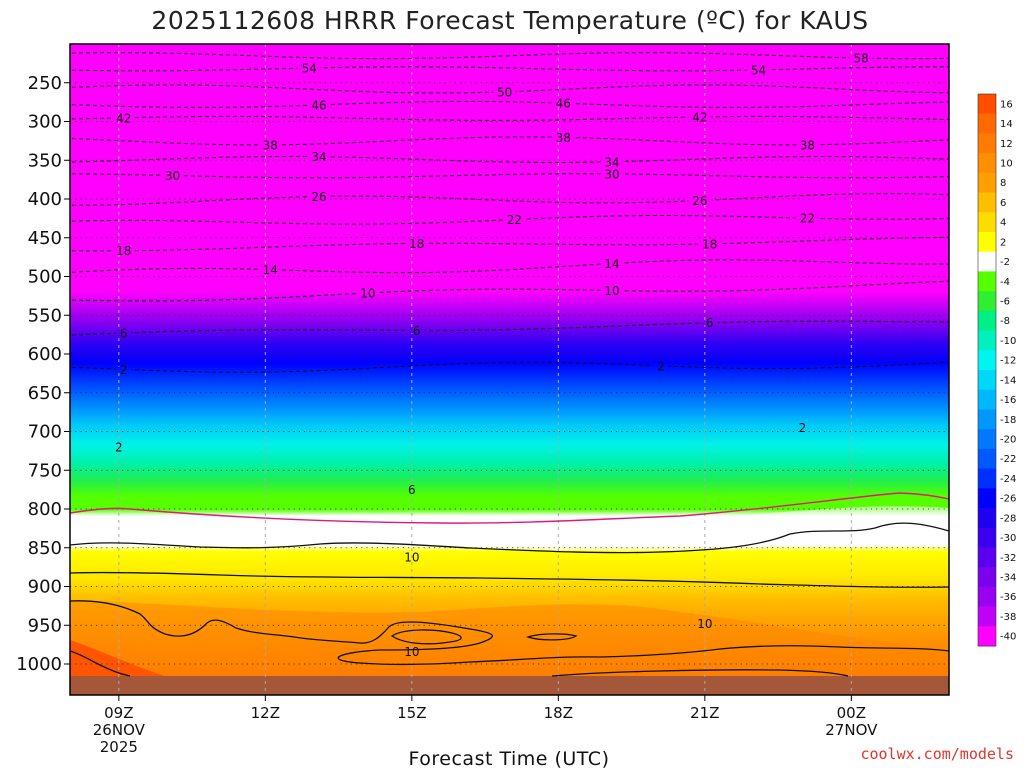 The height and width of the screenshot is (768, 1024). Describe the element at coordinates (119, 730) in the screenshot. I see `x-tick-26nov: 26NOV` at that location.